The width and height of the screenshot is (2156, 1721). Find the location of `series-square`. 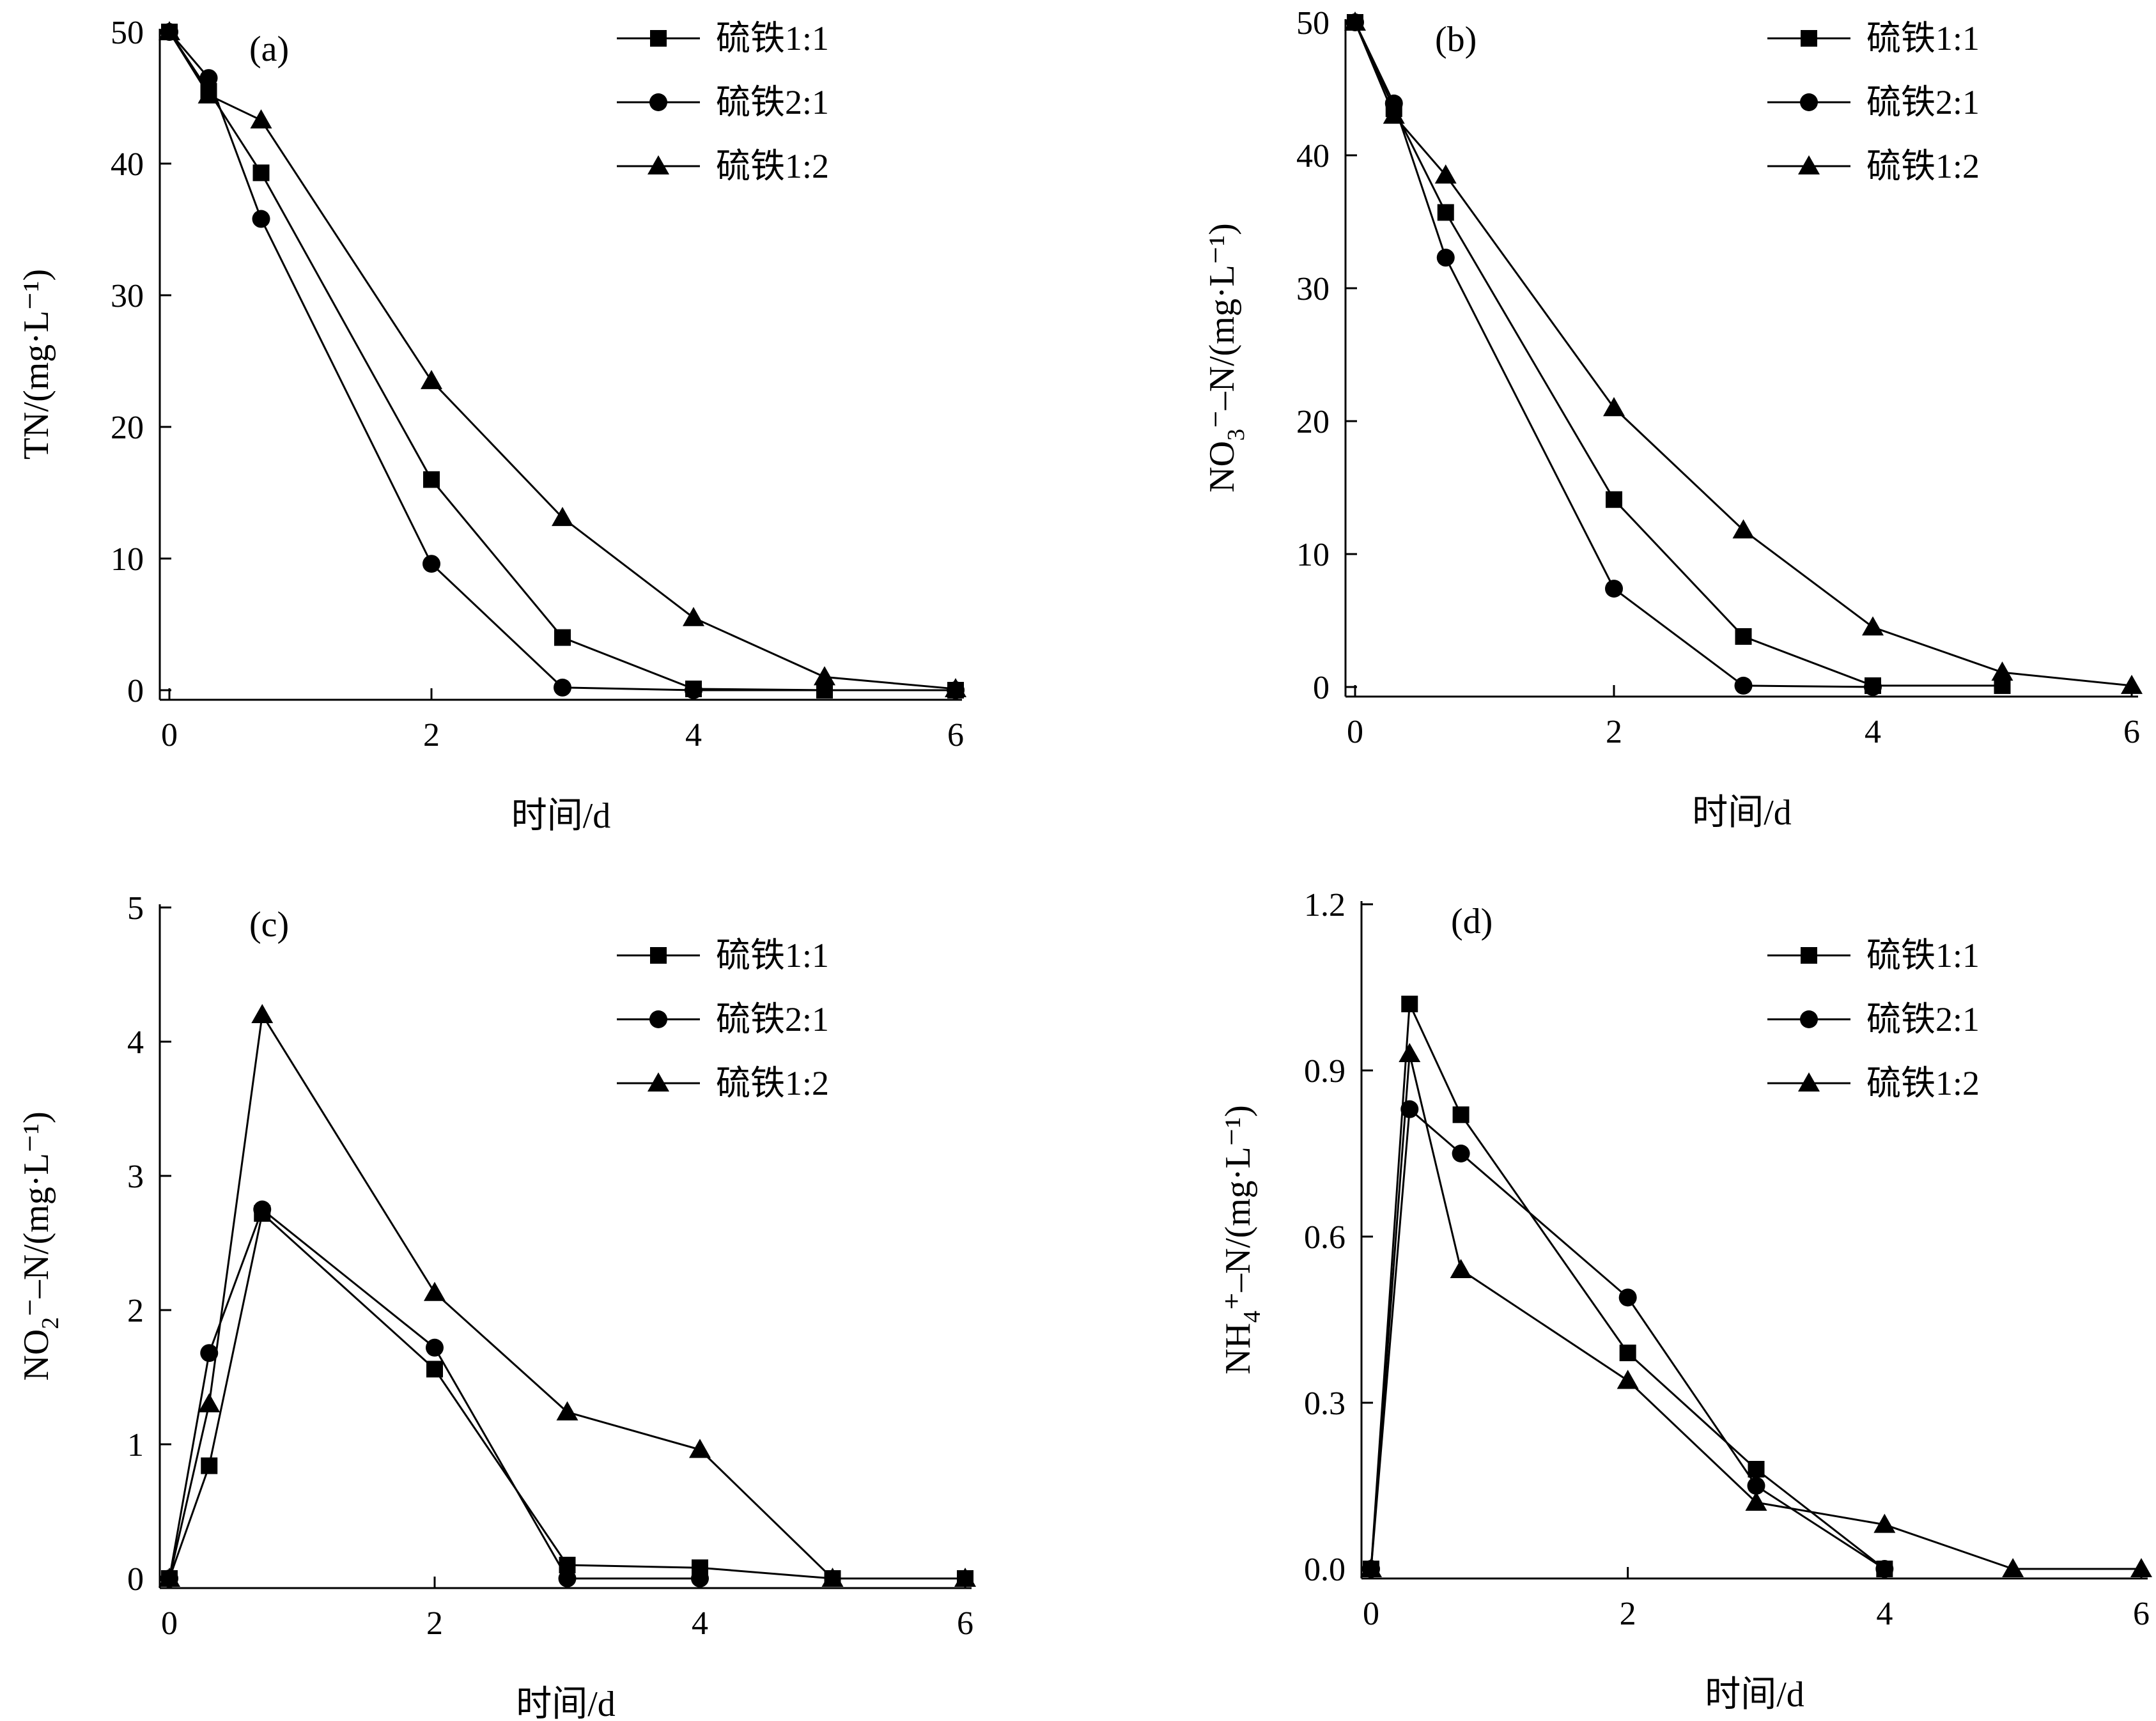

series-square is located at coordinates (562, 361).